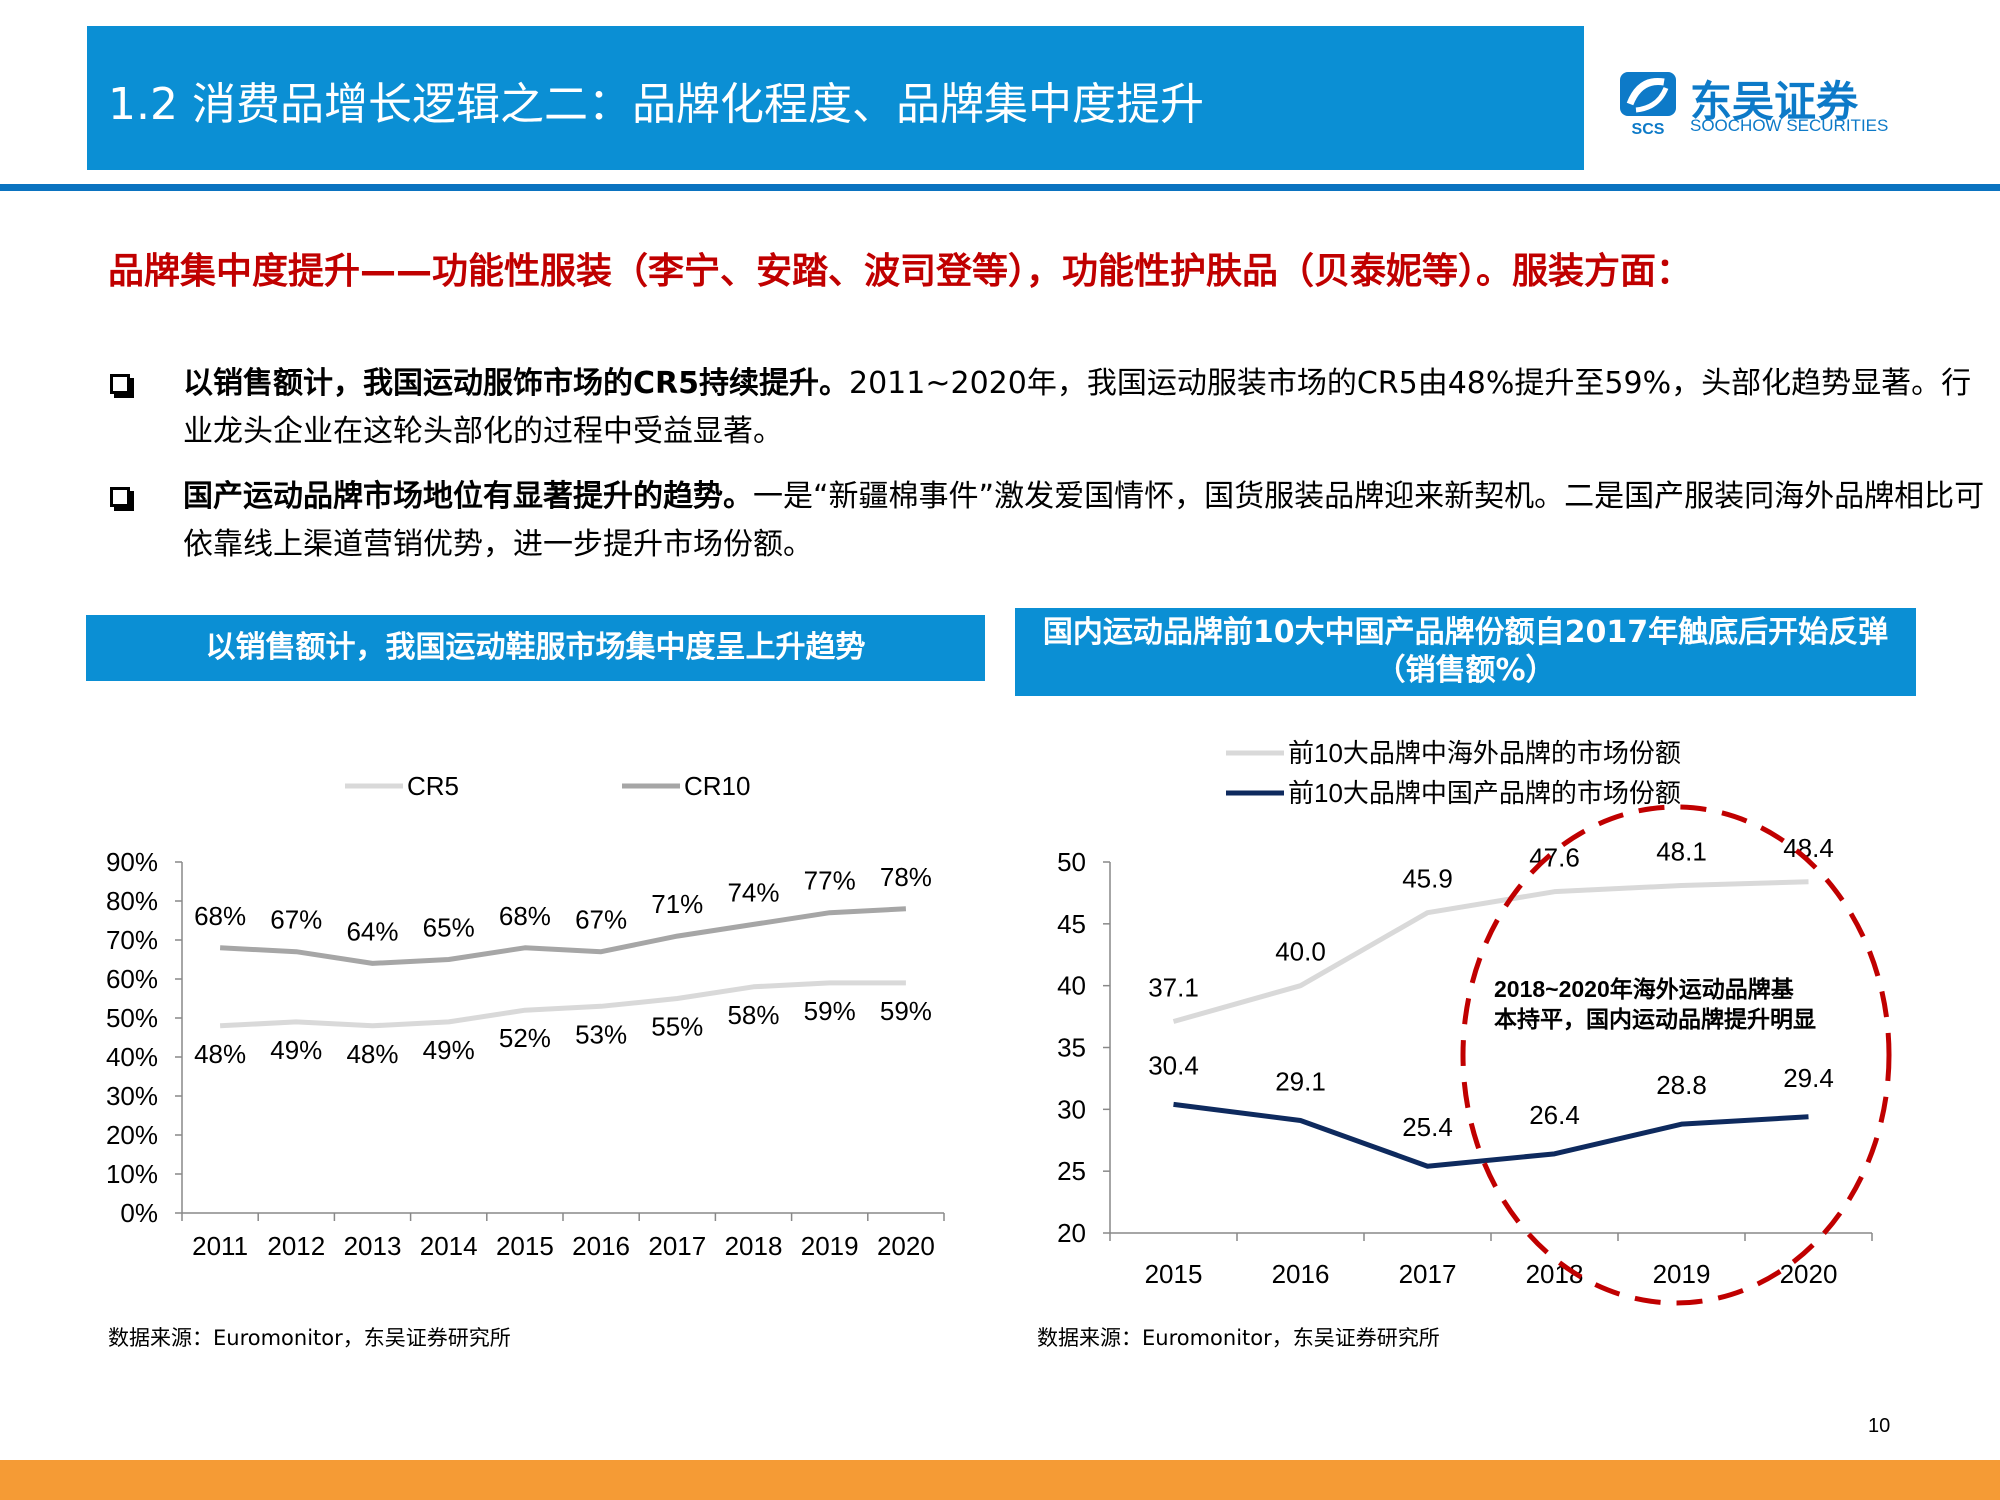 The width and height of the screenshot is (2000, 1500). I want to click on page-title: 1.2 消费品增长逻辑之二：品牌化程度、品牌集中度提升, so click(656, 104).